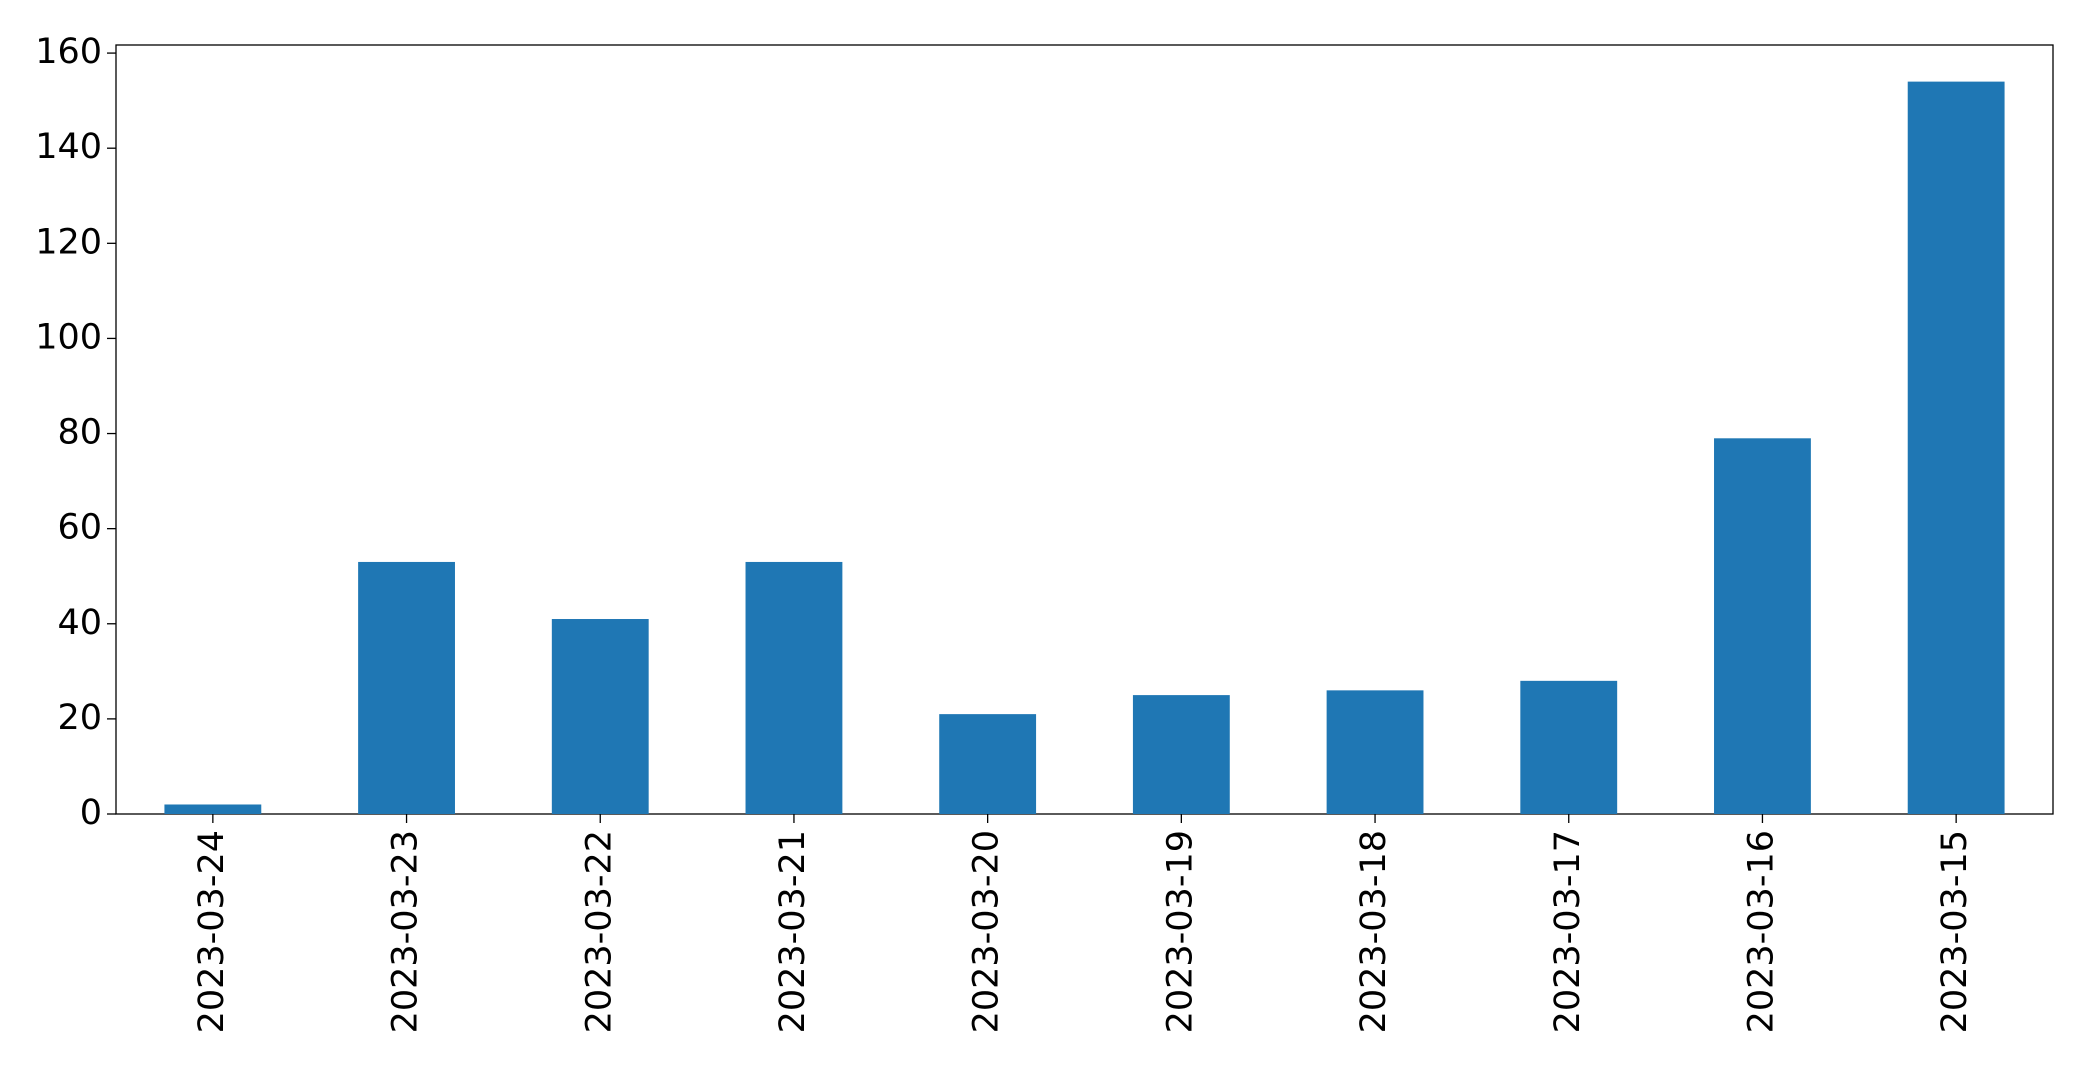  I want to click on y-tick-label: 160, so click(68, 52).